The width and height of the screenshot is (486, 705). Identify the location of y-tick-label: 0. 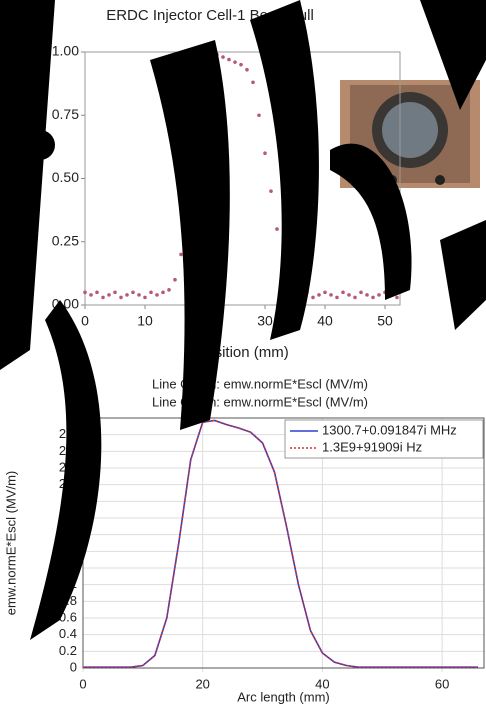
(73, 666).